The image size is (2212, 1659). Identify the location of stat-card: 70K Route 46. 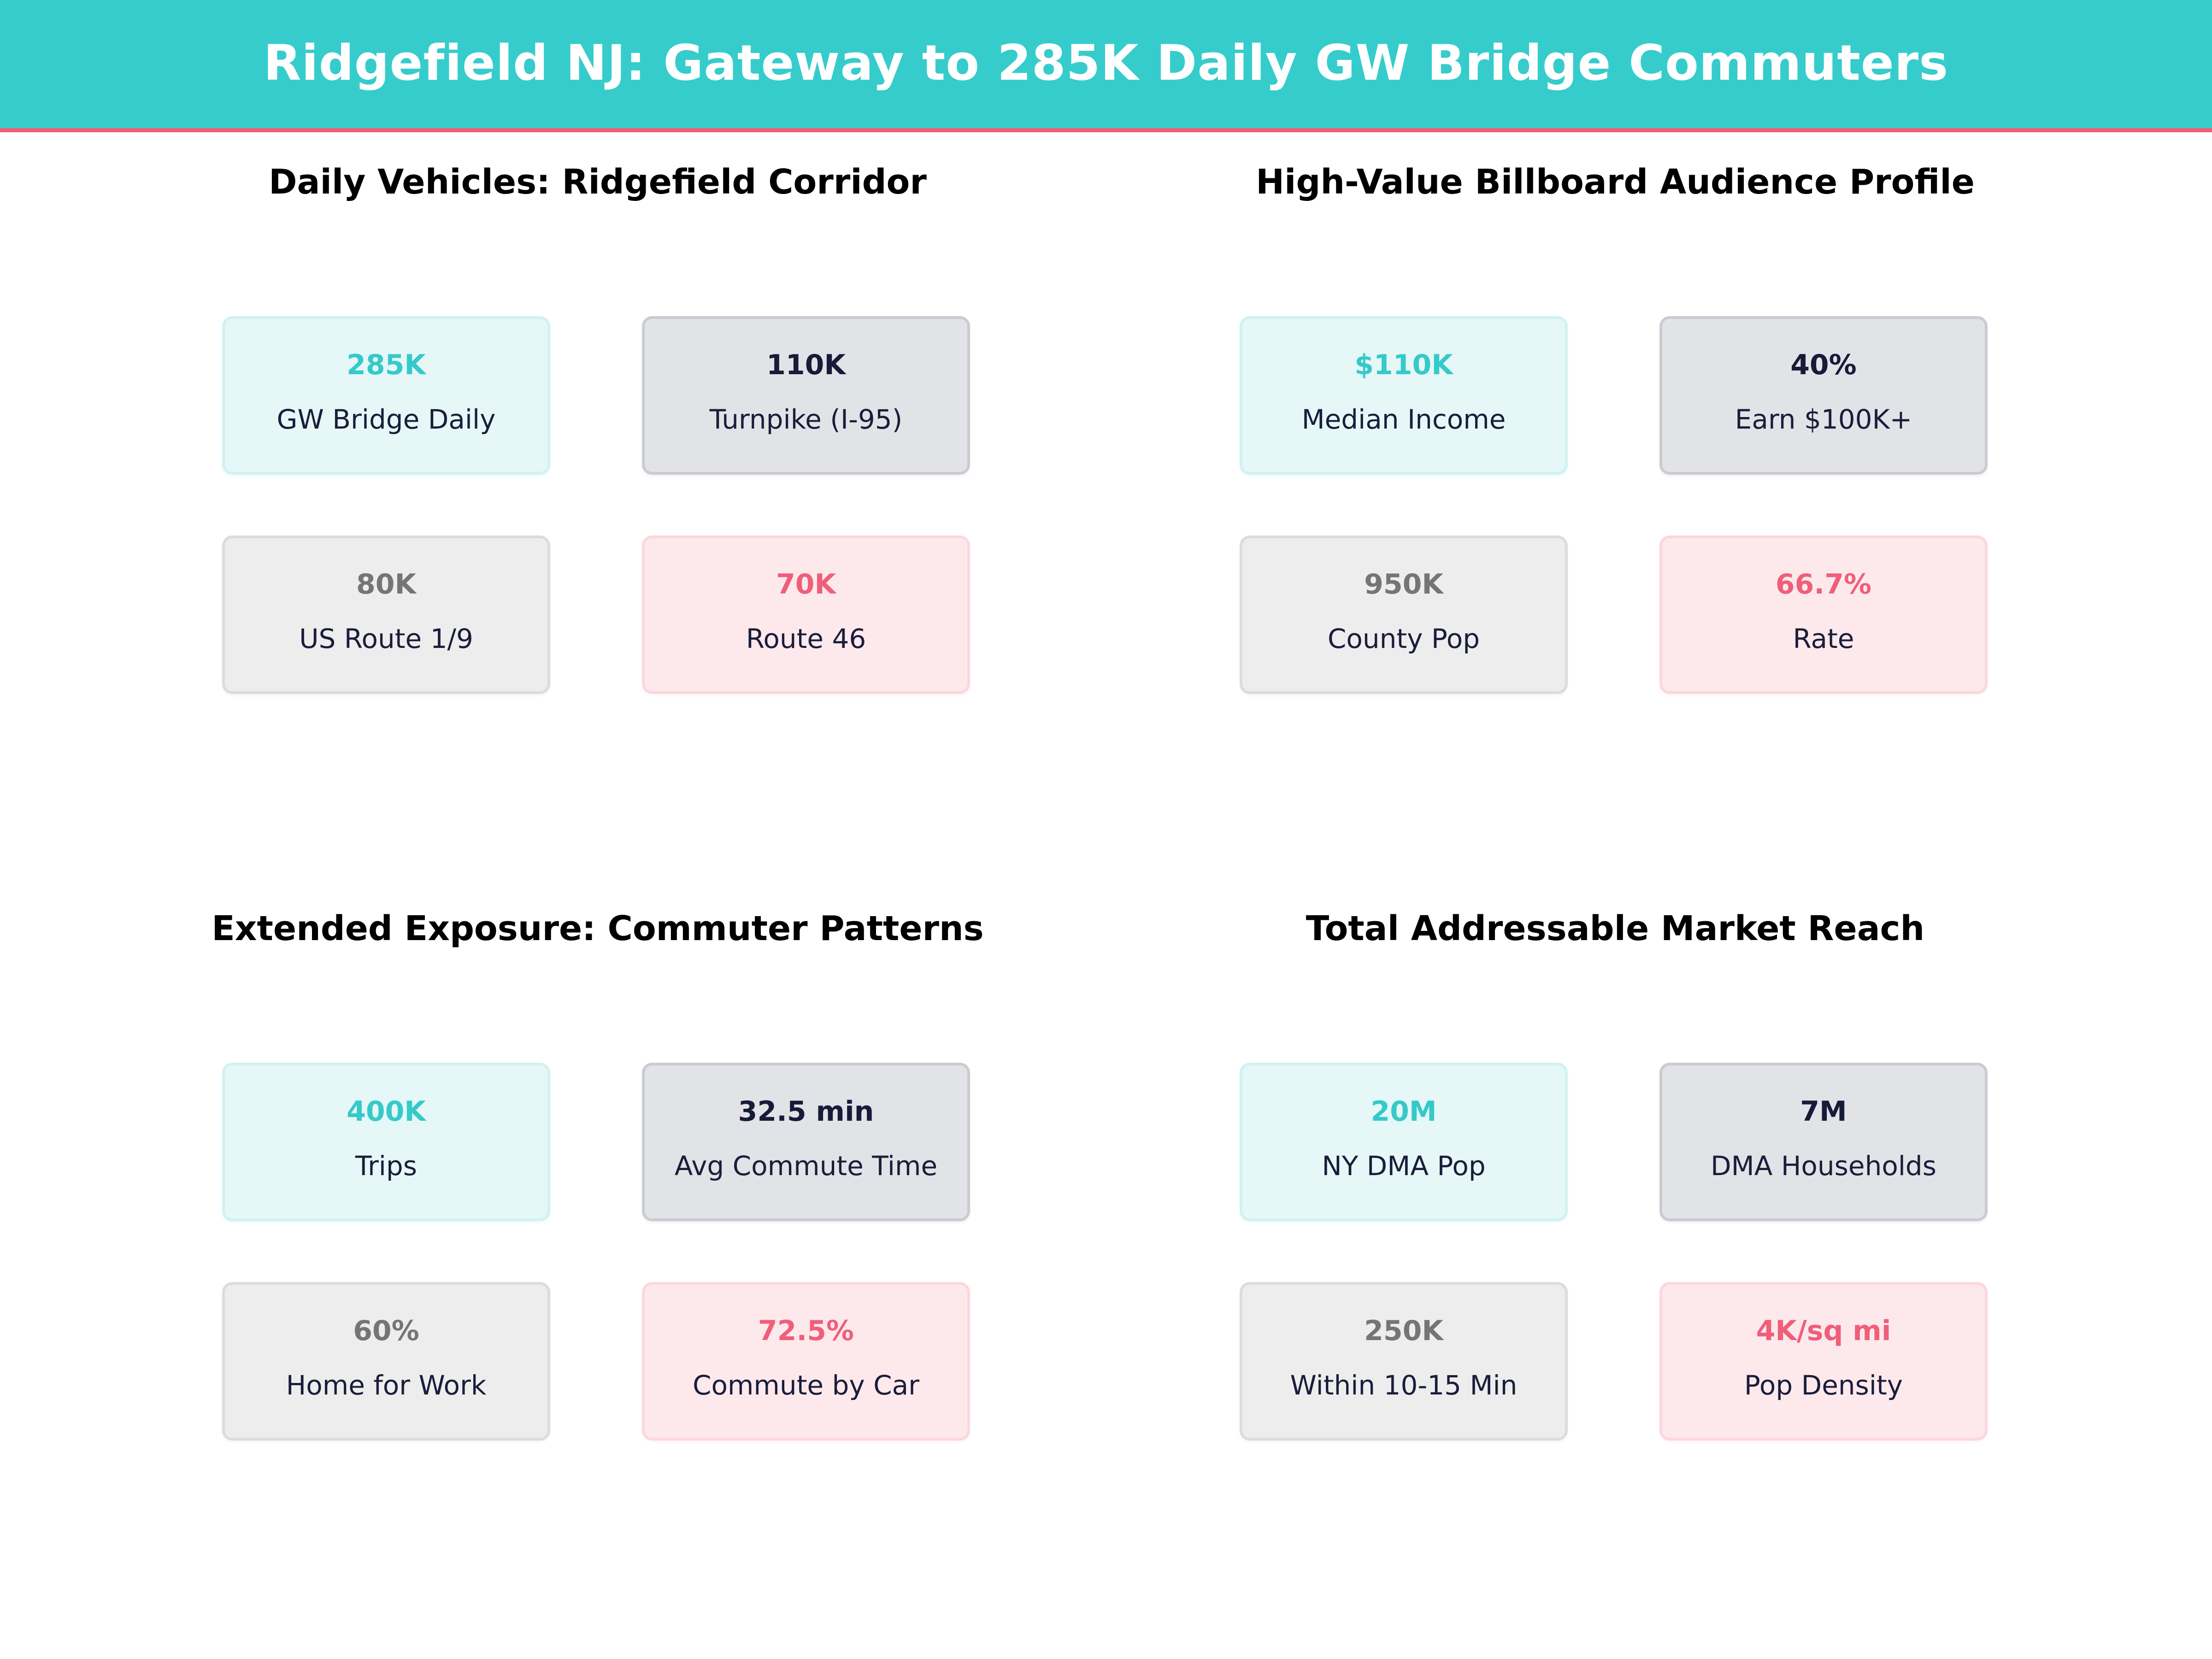
(806, 614).